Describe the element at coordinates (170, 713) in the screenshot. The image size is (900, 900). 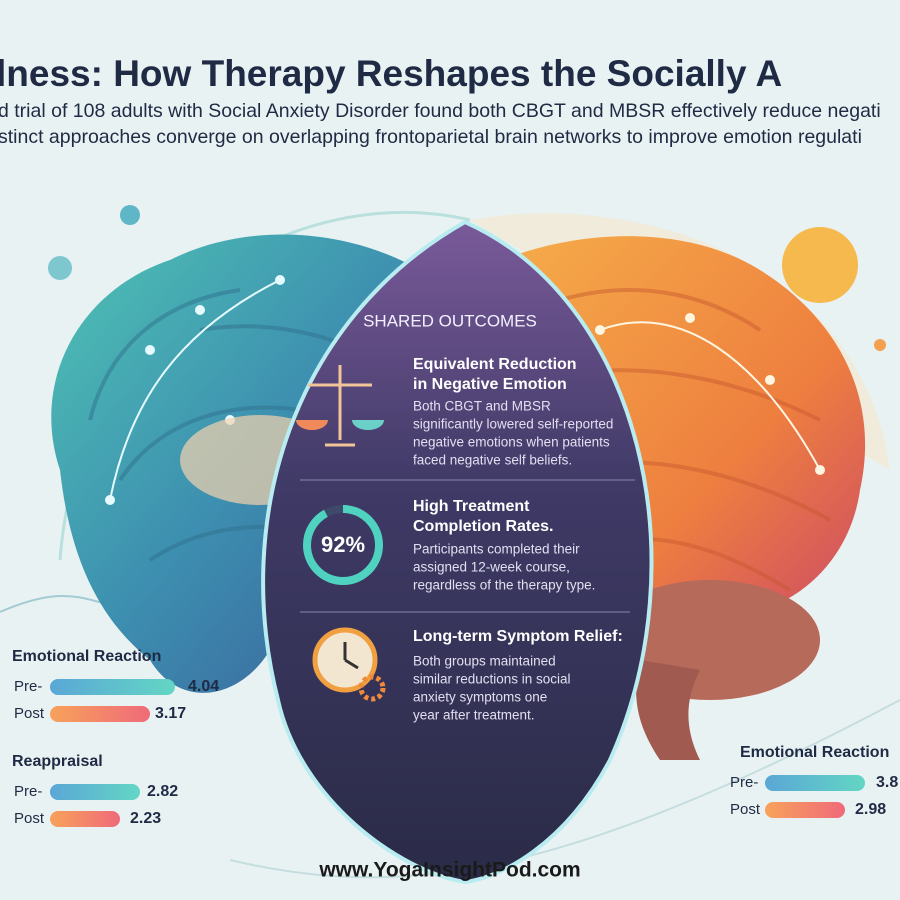
I see `row-value: 3.17` at that location.